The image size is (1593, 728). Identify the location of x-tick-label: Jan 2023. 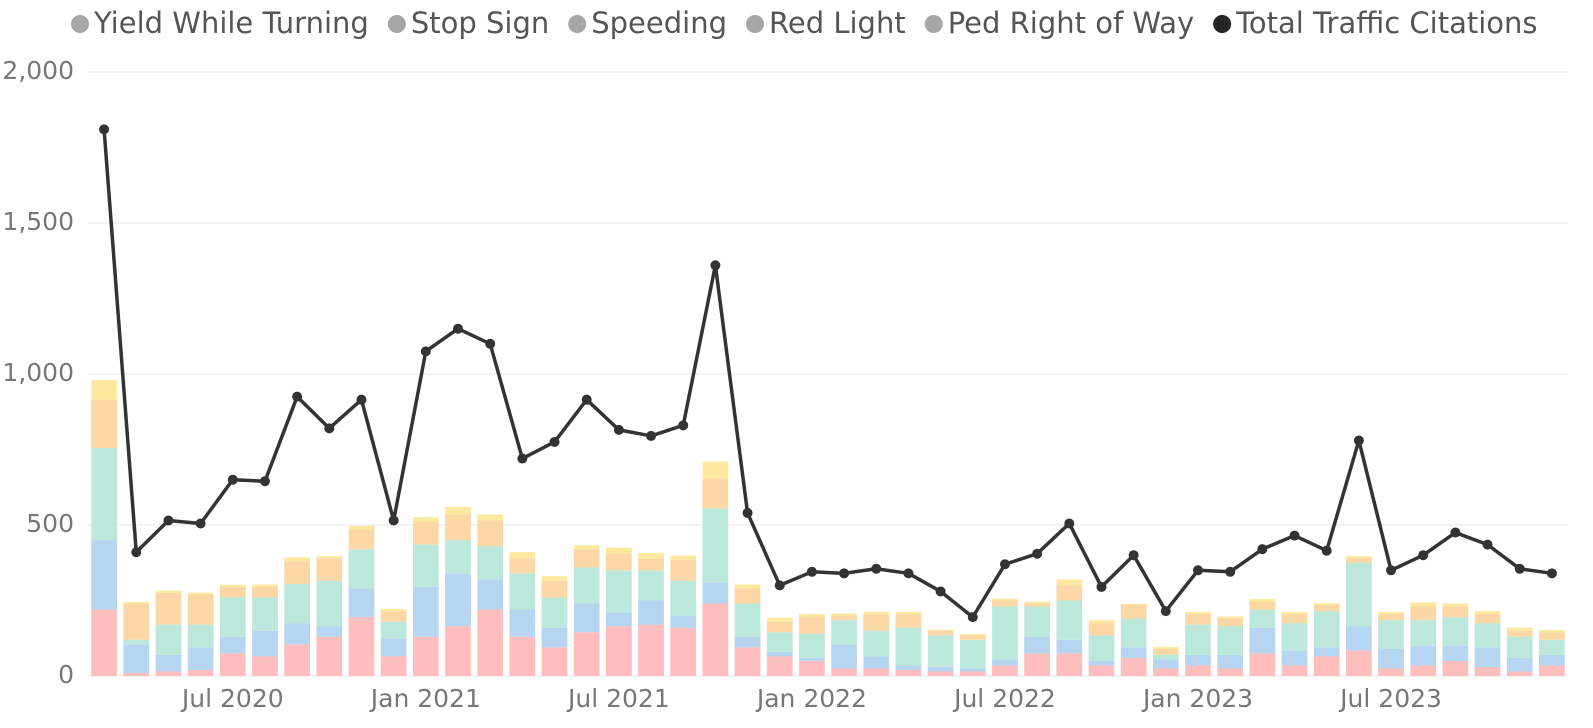
(1197, 698).